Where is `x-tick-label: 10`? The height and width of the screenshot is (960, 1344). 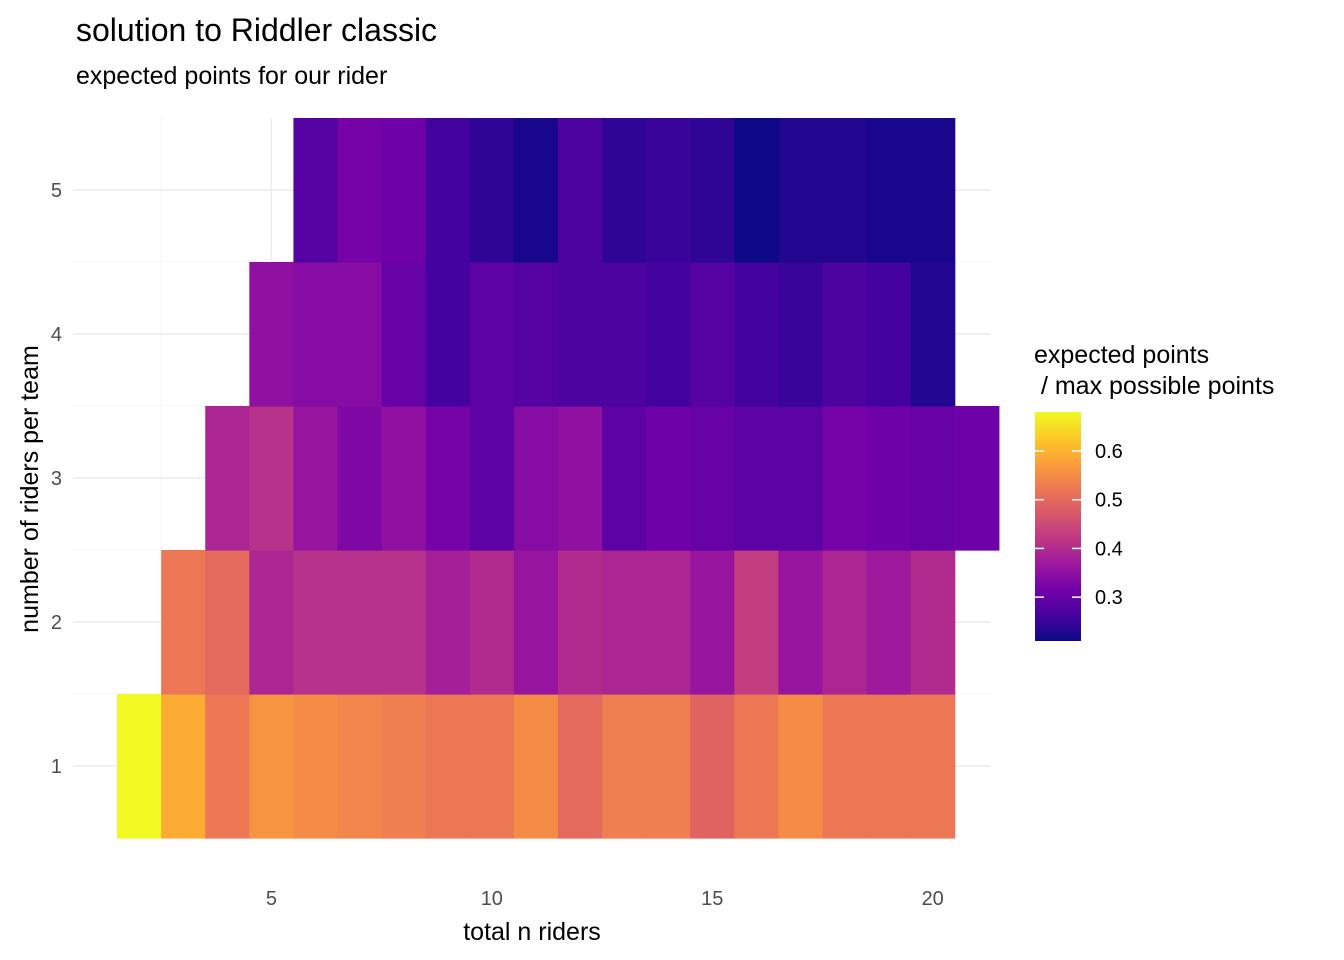 x-tick-label: 10 is located at coordinates (492, 899).